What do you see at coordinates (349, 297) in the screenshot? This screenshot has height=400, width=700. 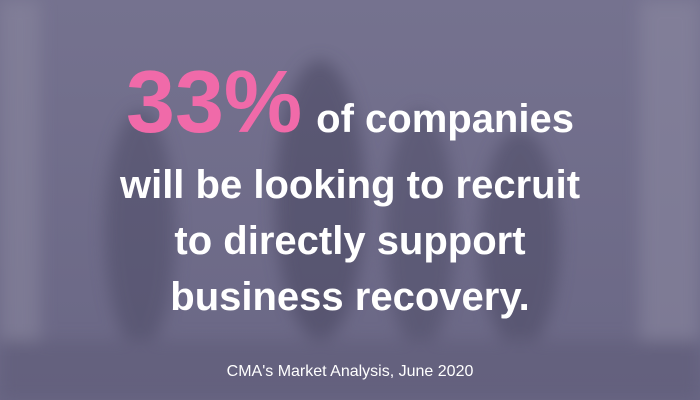 I see `headline-text: business recovery.` at bounding box center [349, 297].